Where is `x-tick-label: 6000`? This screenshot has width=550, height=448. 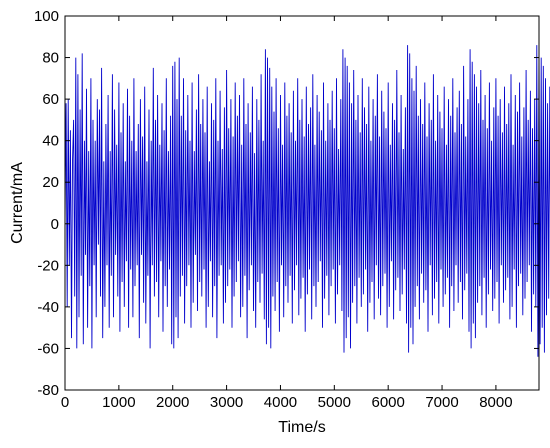 x-tick-label: 6000 is located at coordinates (387, 402).